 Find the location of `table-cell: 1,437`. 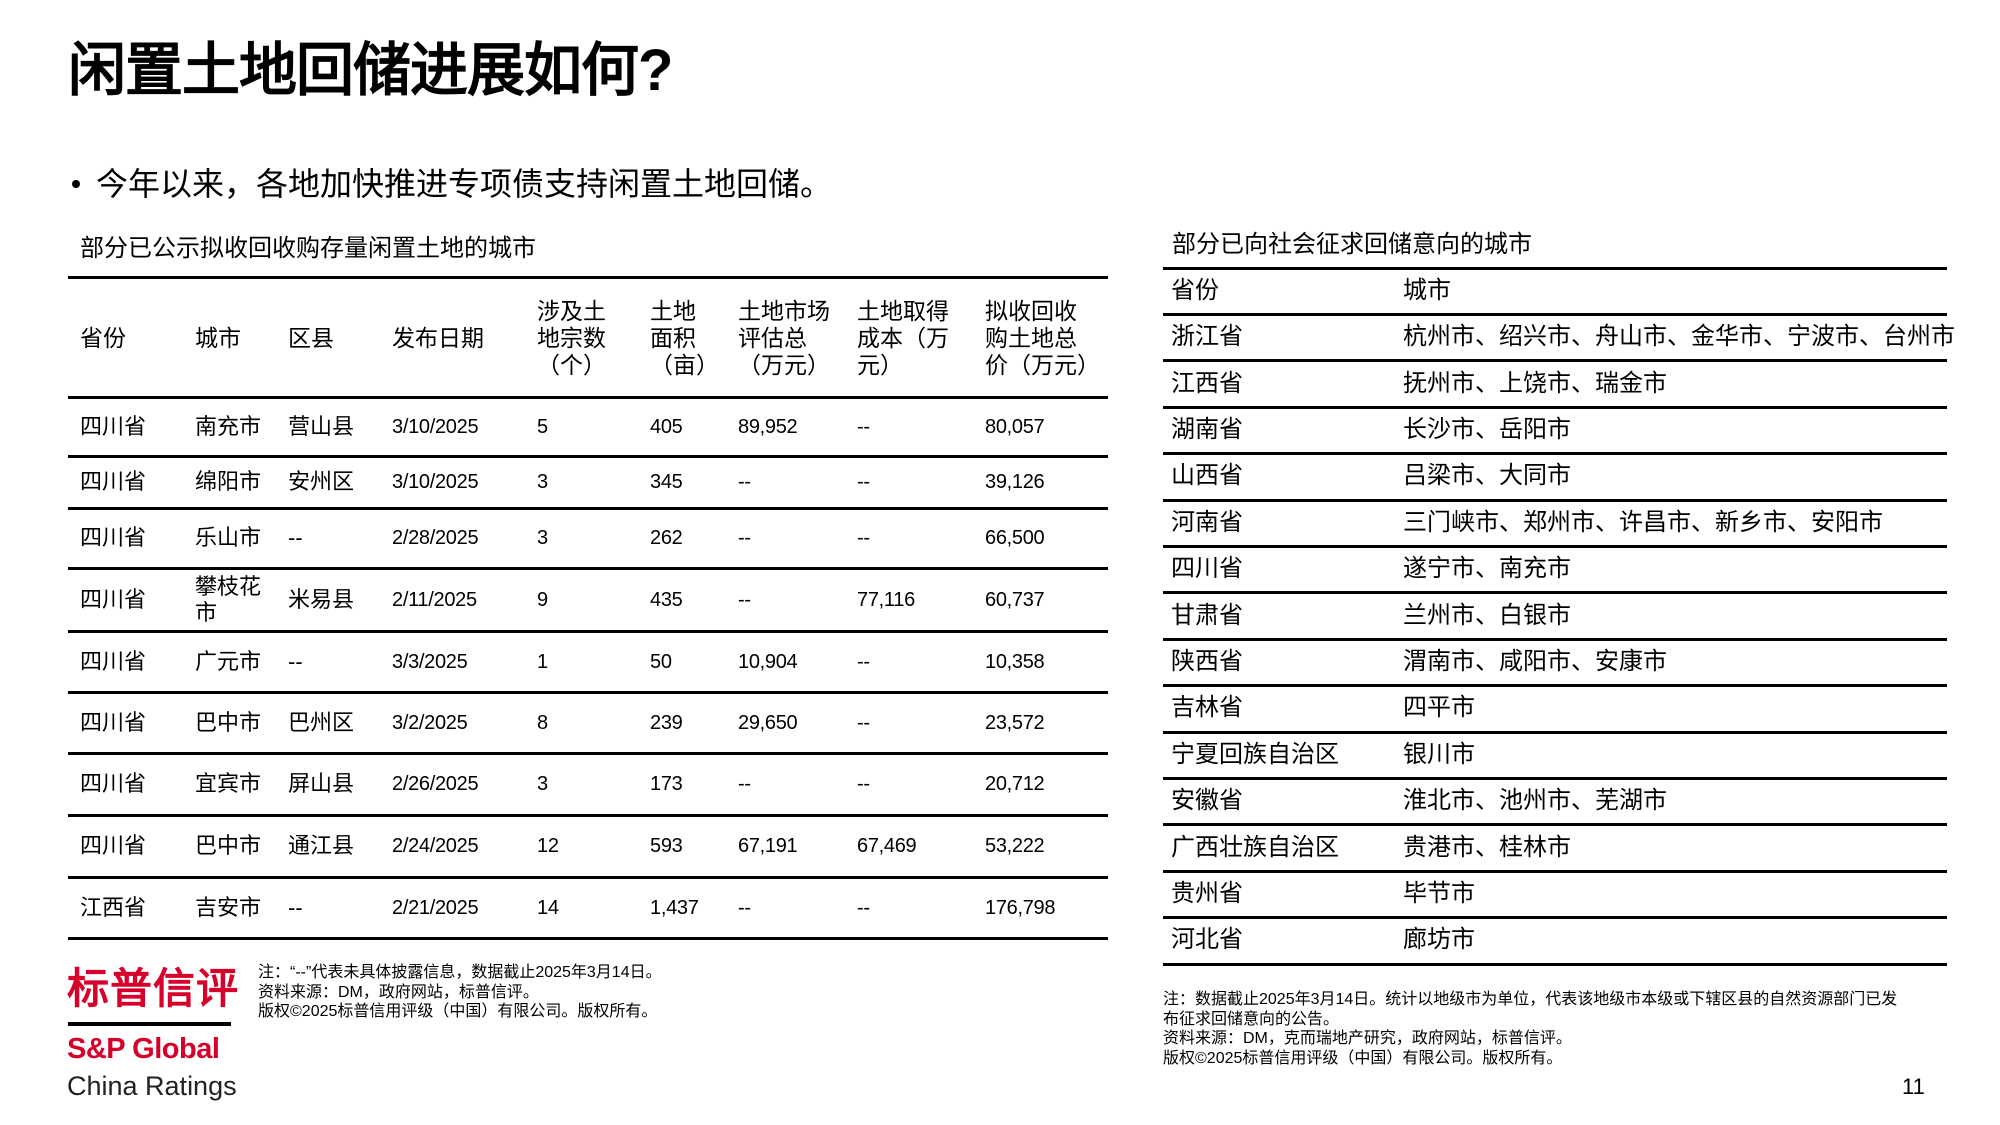

table-cell: 1,437 is located at coordinates (674, 907).